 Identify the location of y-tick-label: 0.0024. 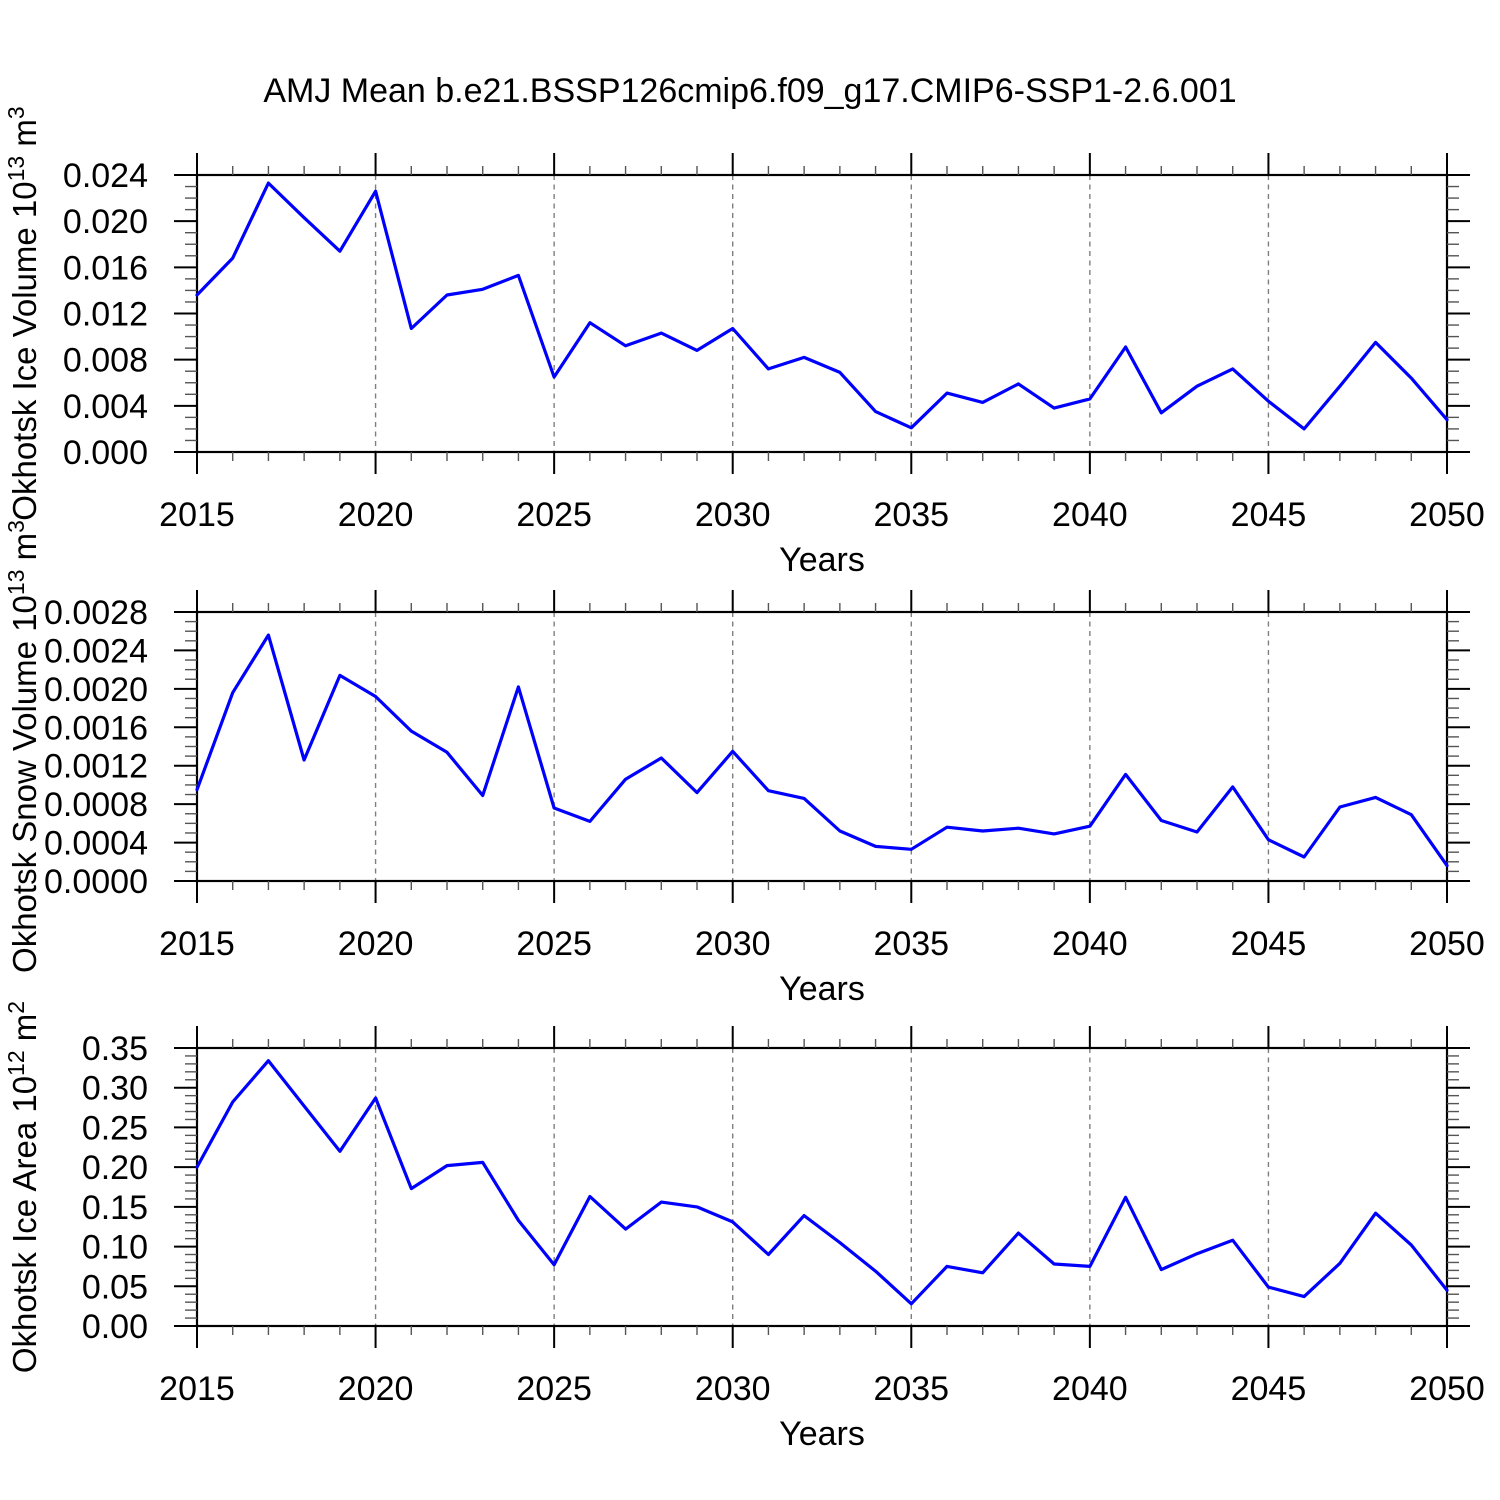
(96, 651).